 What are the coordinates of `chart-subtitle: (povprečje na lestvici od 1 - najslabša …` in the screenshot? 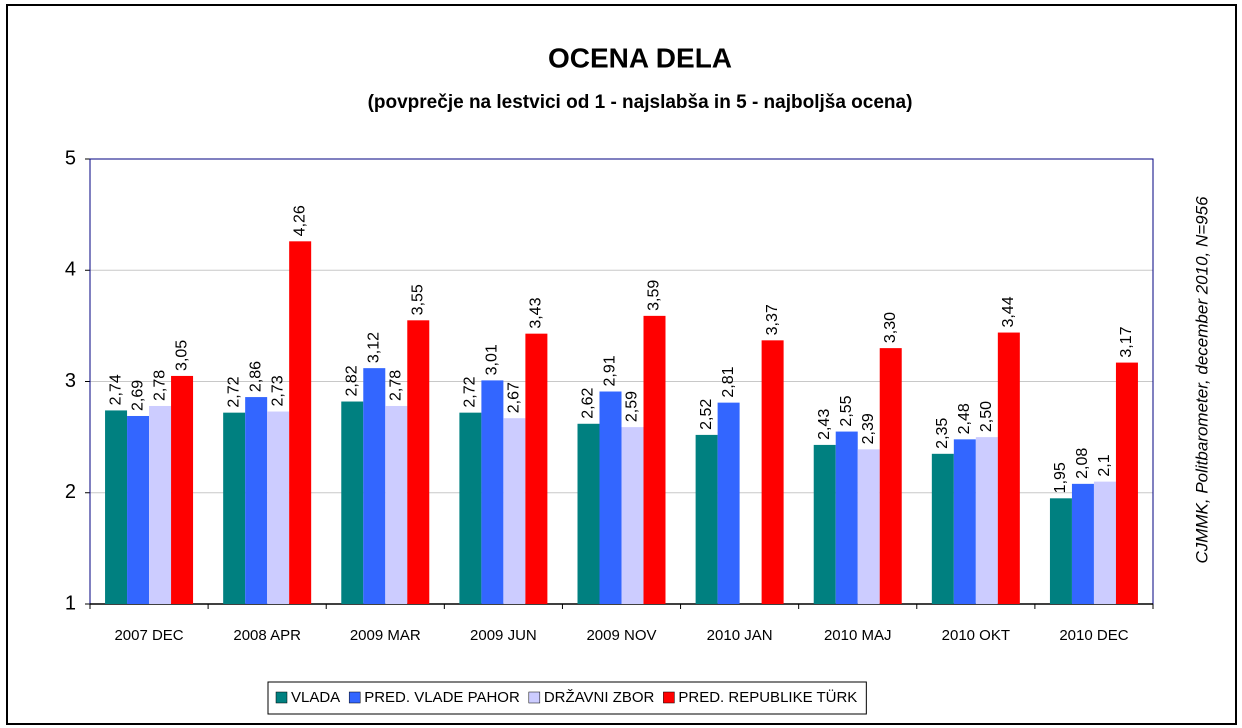 It's located at (640, 102).